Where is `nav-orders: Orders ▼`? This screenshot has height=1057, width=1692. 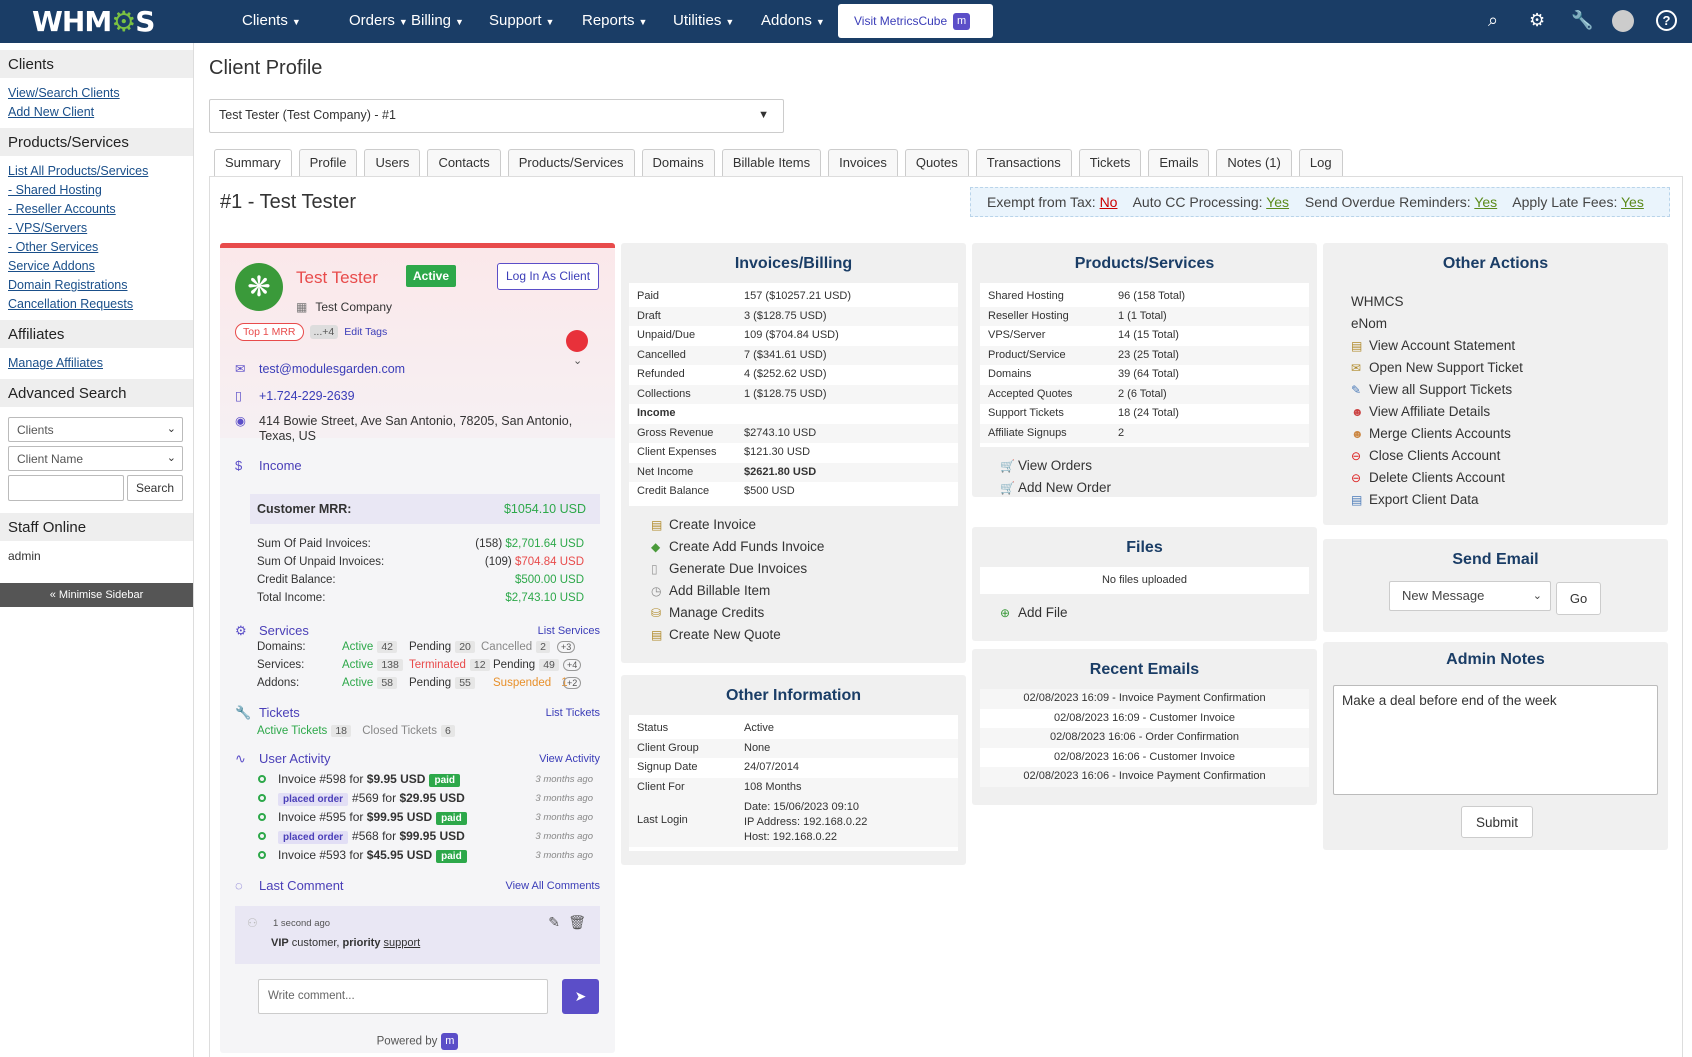 nav-orders: Orders ▼ is located at coordinates (378, 20).